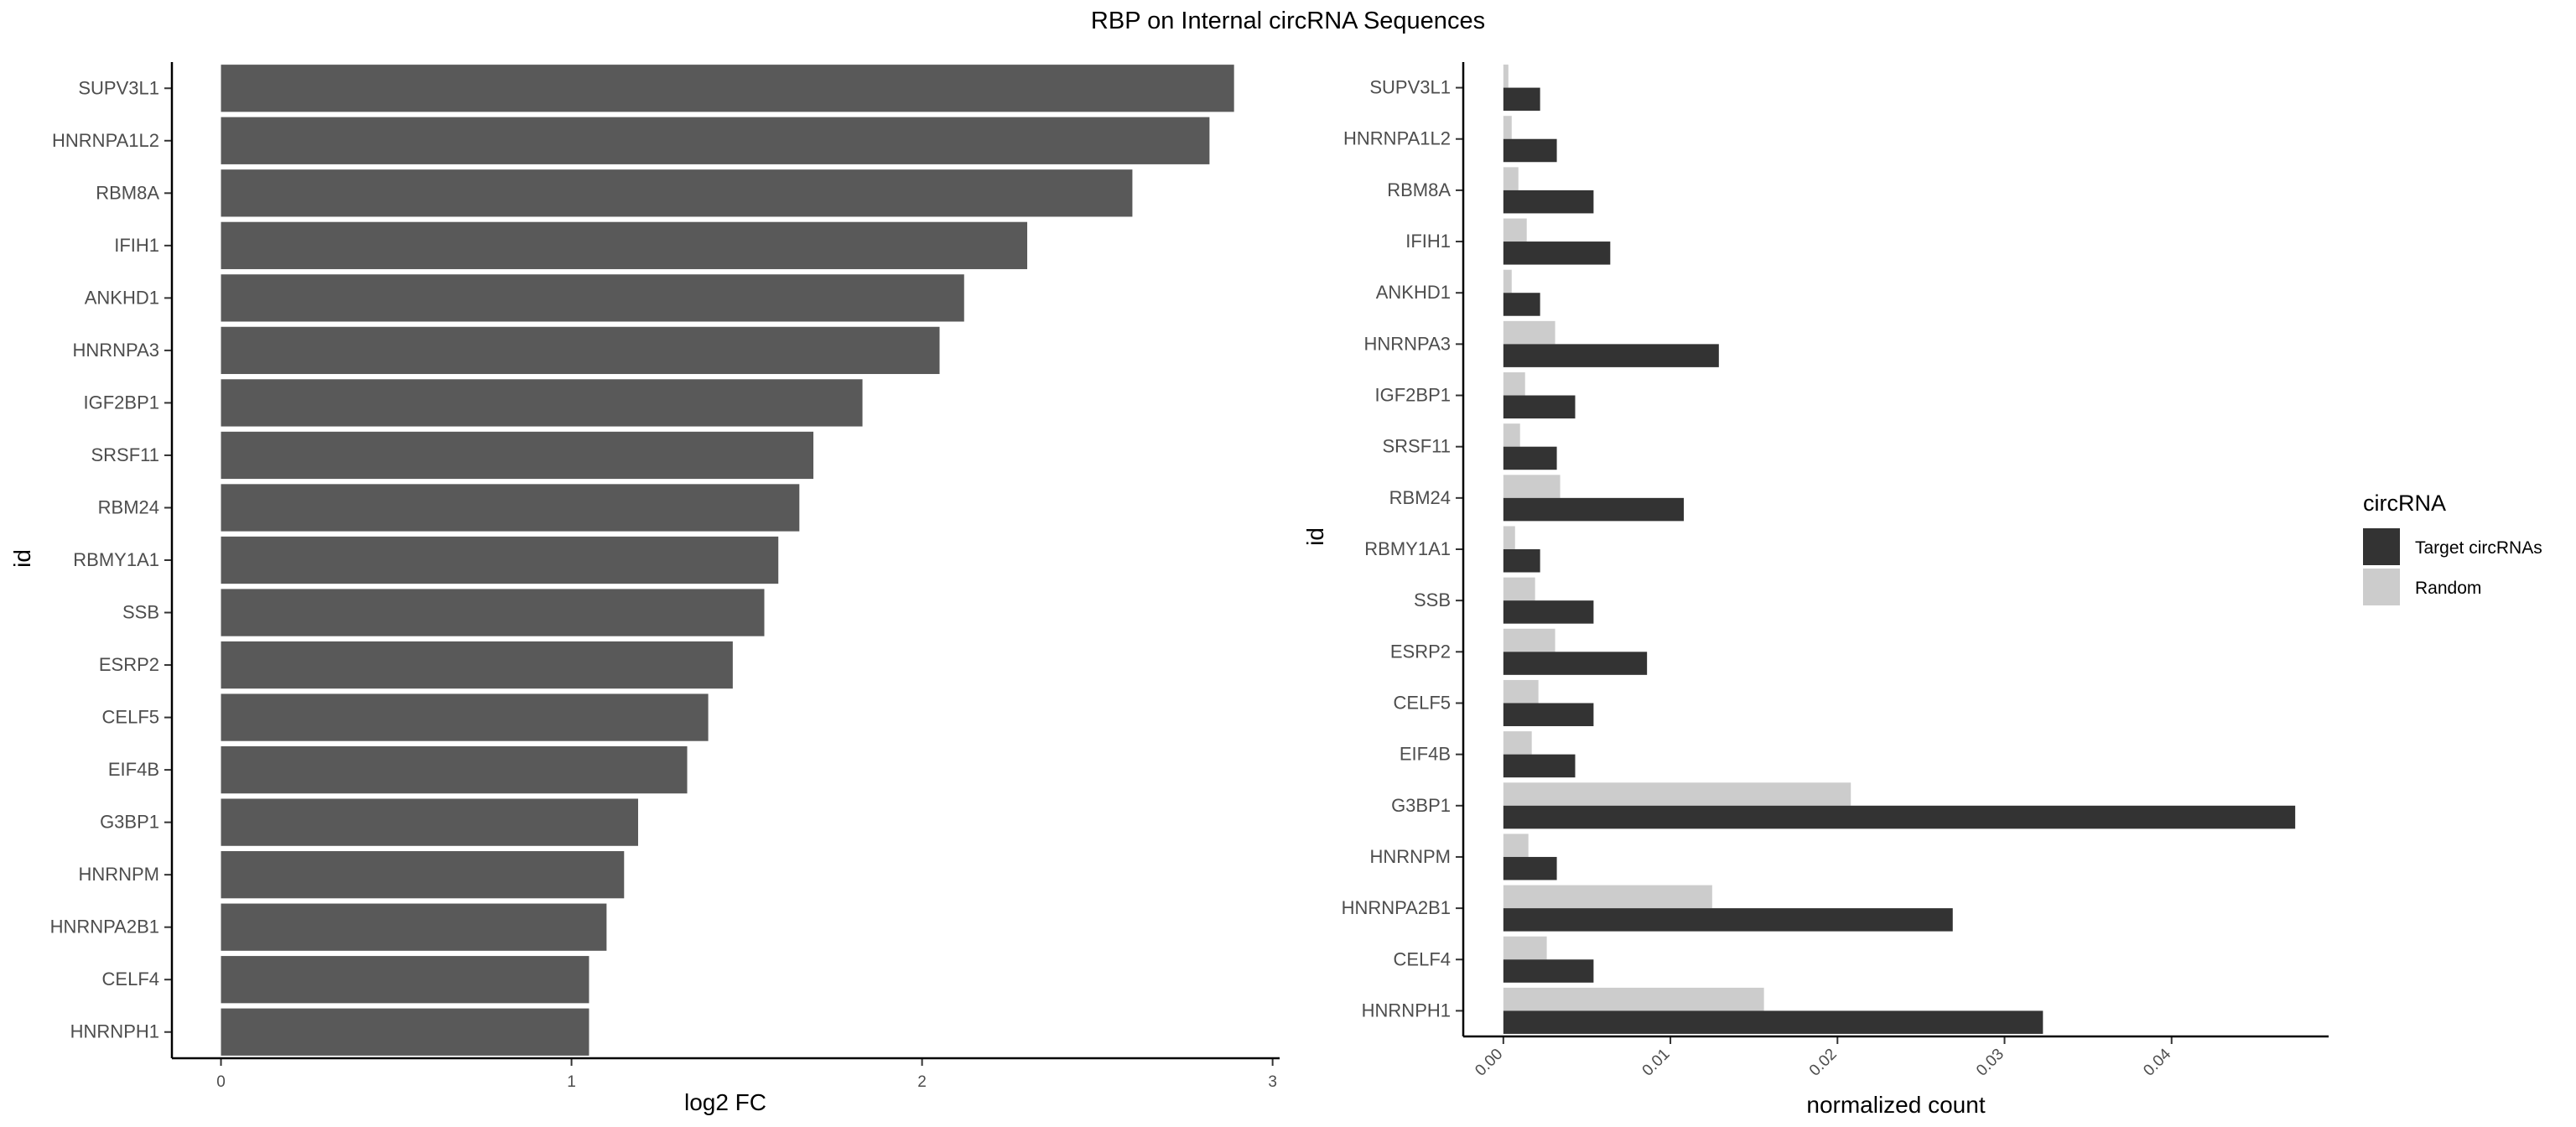  What do you see at coordinates (1272, 1082) in the screenshot?
I see `x-tick-label-3: 3` at bounding box center [1272, 1082].